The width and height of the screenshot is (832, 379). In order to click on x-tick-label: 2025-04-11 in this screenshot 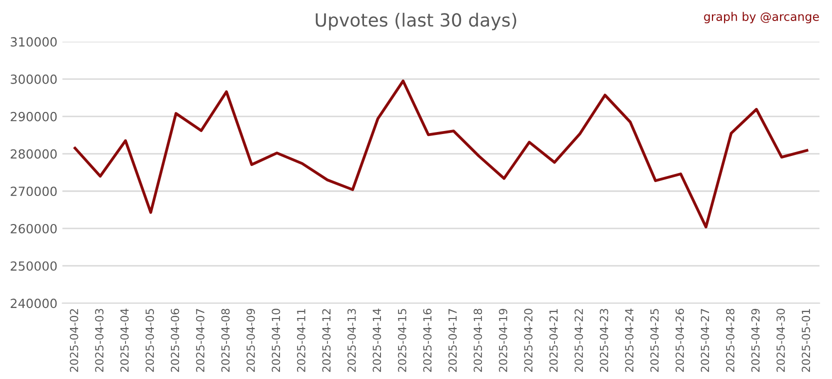, I will do `click(301, 340)`.